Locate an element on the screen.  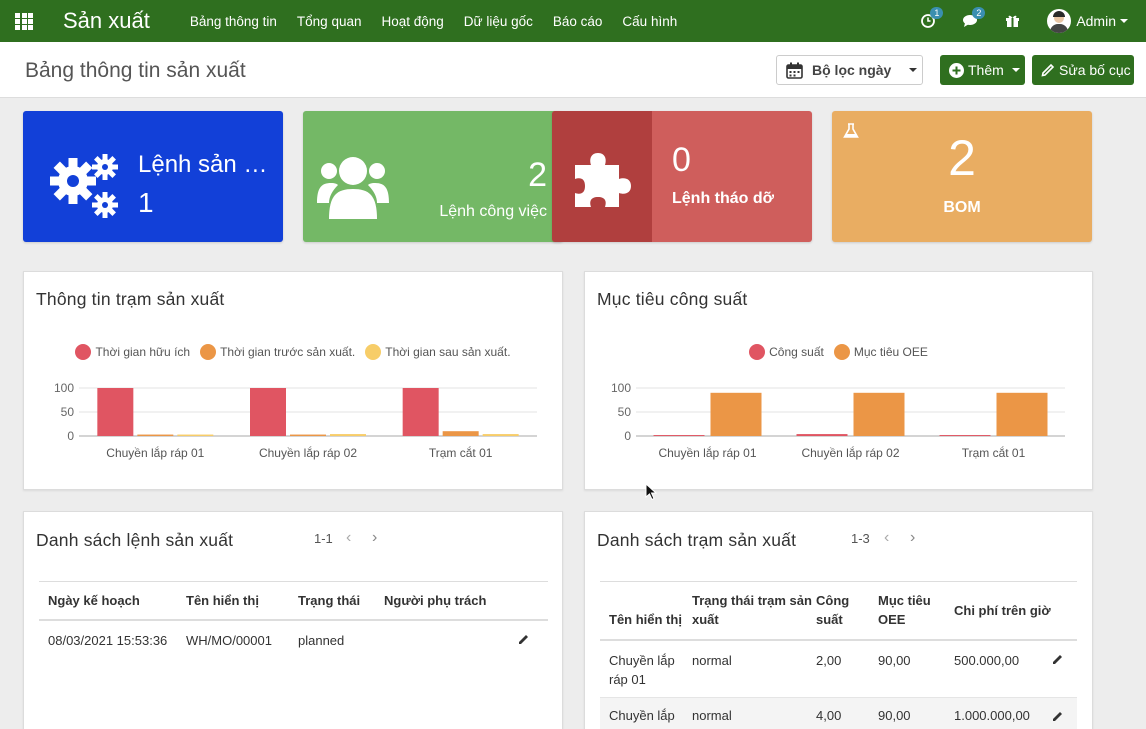
tile-value: 0 is located at coordinates (681, 160).